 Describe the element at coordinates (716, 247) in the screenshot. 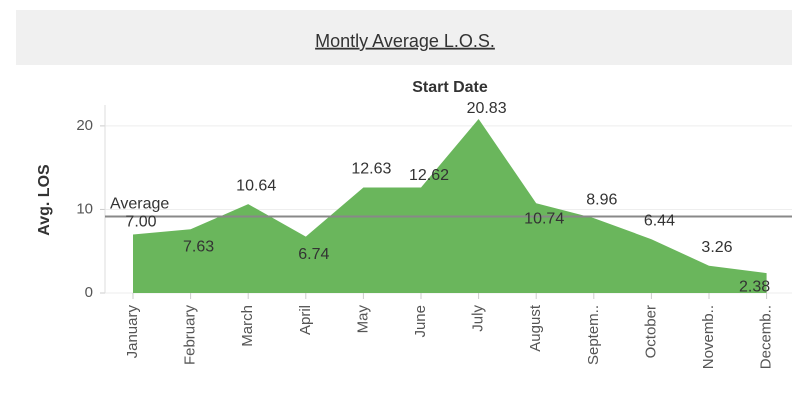

I see `data-label: 3.26` at that location.